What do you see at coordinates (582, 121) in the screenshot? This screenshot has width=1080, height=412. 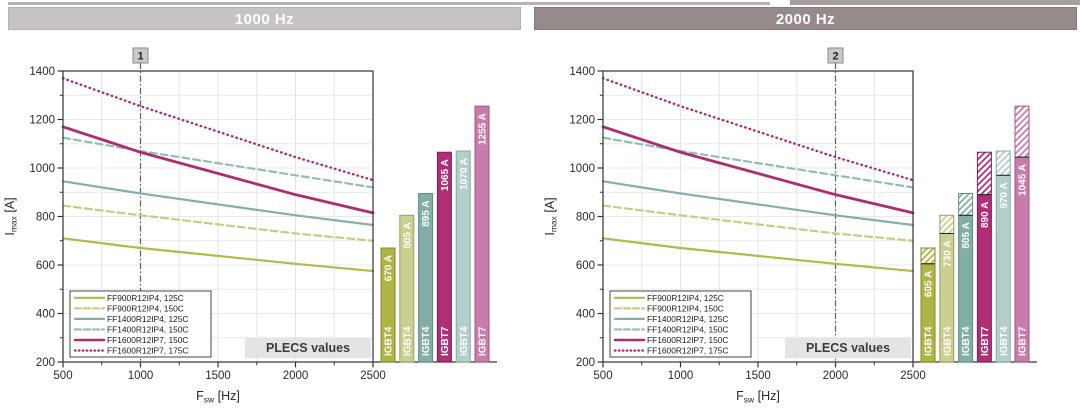 I see `y-tick-label: 1200` at bounding box center [582, 121].